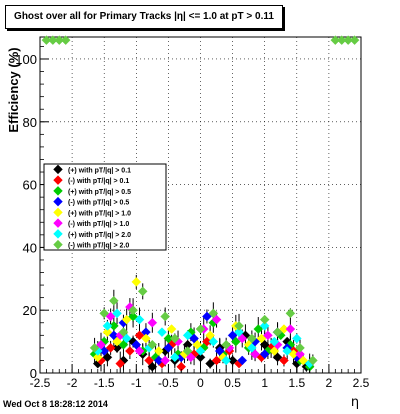  What do you see at coordinates (30, 310) in the screenshot?
I see `y-tick-label: 20` at bounding box center [30, 310].